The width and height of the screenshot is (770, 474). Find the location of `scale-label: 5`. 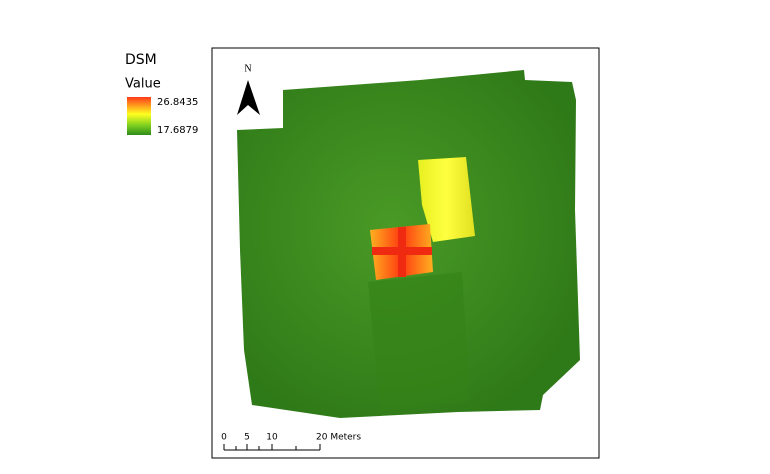

scale-label: 5 is located at coordinates (247, 438).